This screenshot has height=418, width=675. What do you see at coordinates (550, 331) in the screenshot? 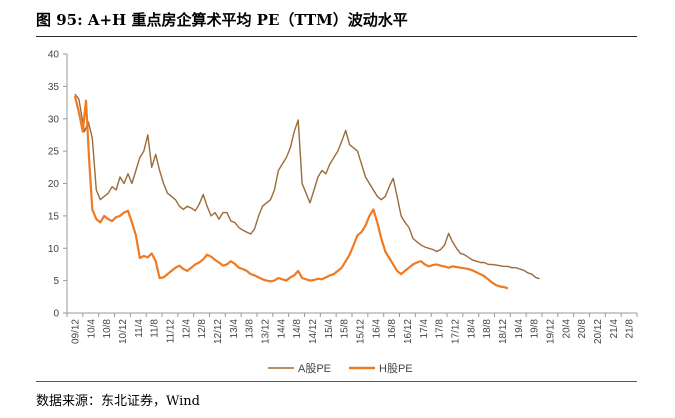
I see `x-tick-label: 19/12` at bounding box center [550, 331].